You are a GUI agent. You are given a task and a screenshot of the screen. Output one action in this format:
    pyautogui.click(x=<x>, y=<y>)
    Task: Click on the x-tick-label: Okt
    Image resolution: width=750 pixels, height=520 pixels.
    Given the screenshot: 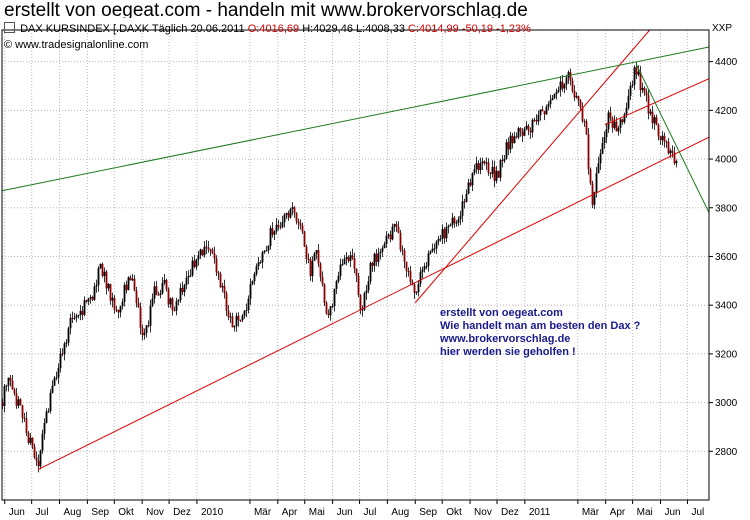 What is the action you would take?
    pyautogui.click(x=126, y=512)
    